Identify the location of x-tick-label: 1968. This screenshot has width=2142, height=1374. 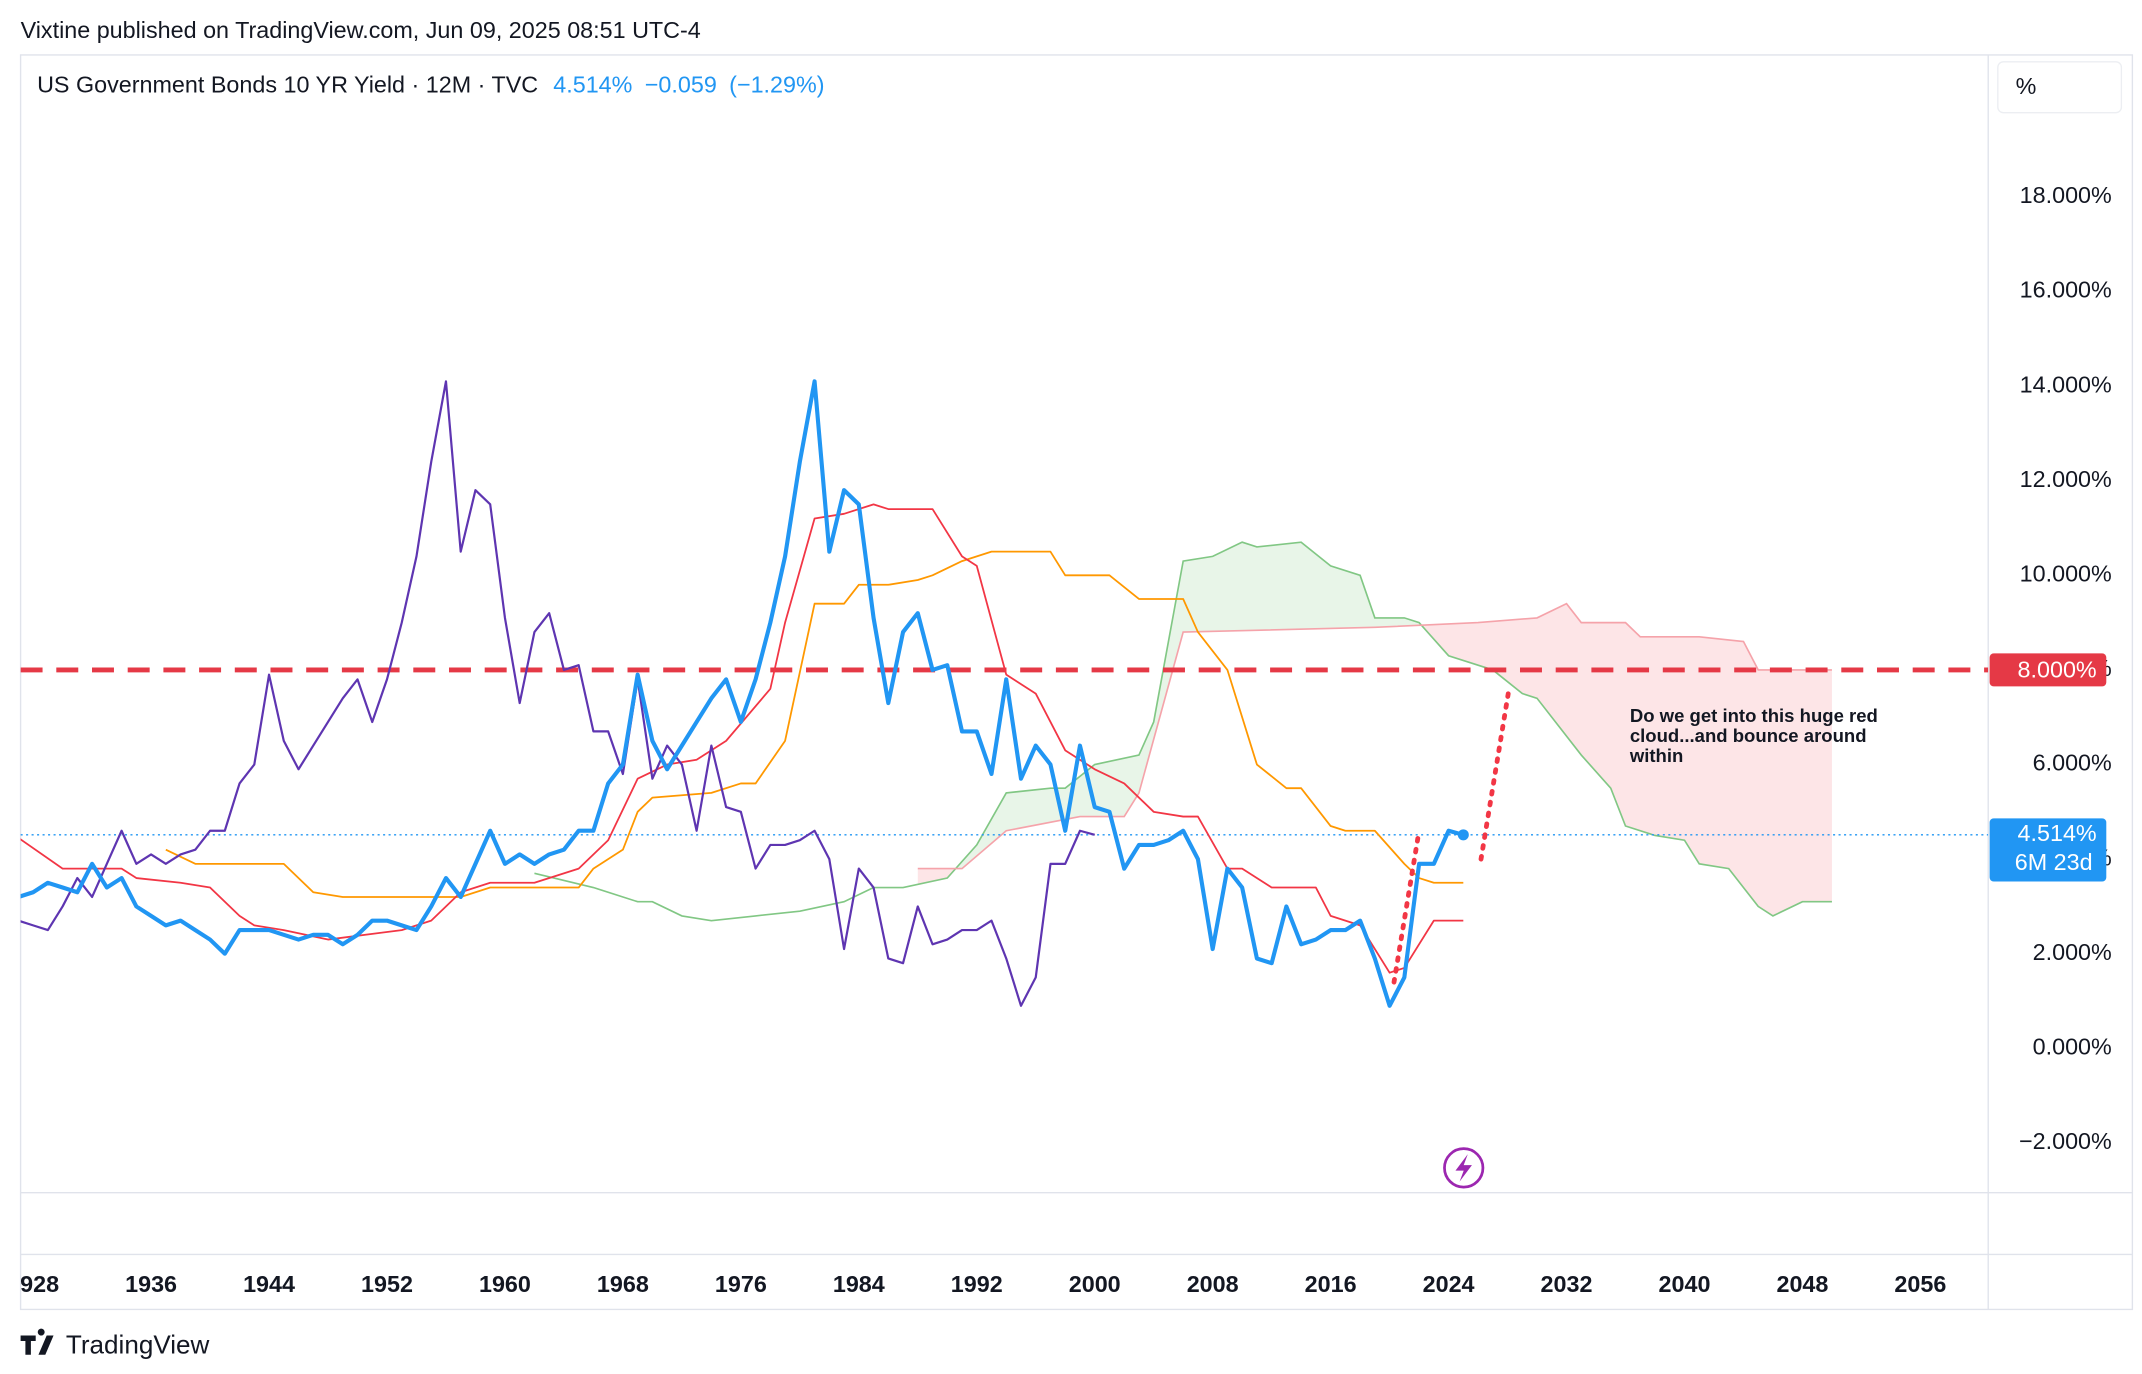
(623, 1284).